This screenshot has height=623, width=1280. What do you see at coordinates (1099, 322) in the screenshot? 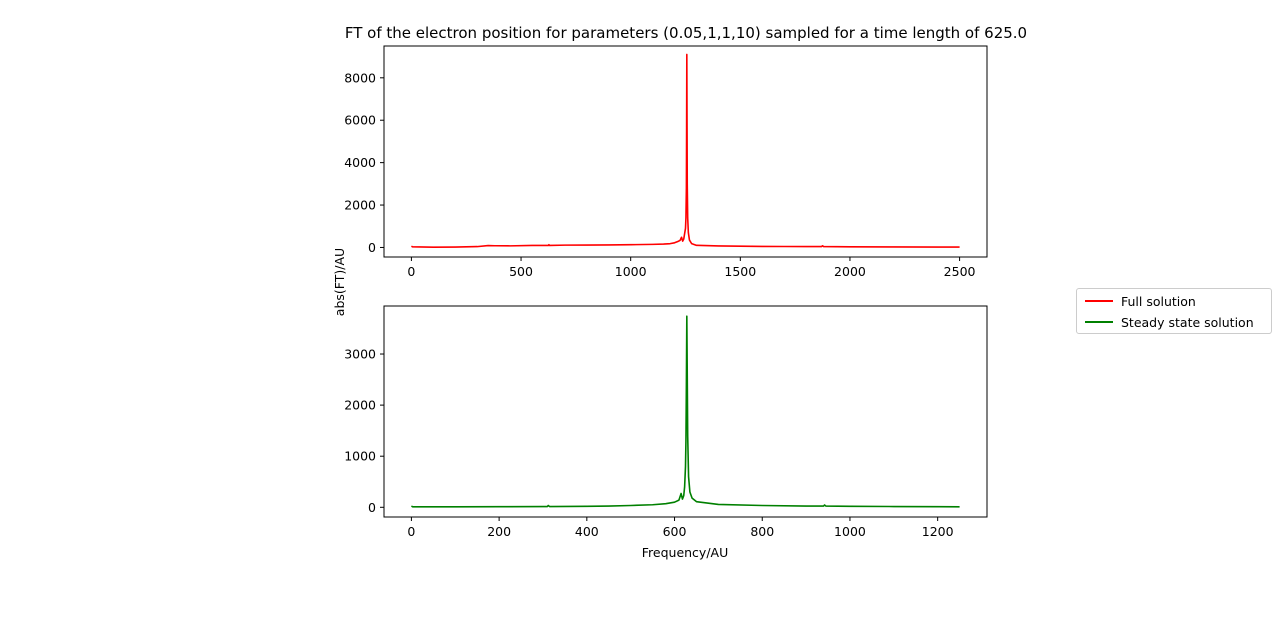
I see `legend-swatch-steady-state` at bounding box center [1099, 322].